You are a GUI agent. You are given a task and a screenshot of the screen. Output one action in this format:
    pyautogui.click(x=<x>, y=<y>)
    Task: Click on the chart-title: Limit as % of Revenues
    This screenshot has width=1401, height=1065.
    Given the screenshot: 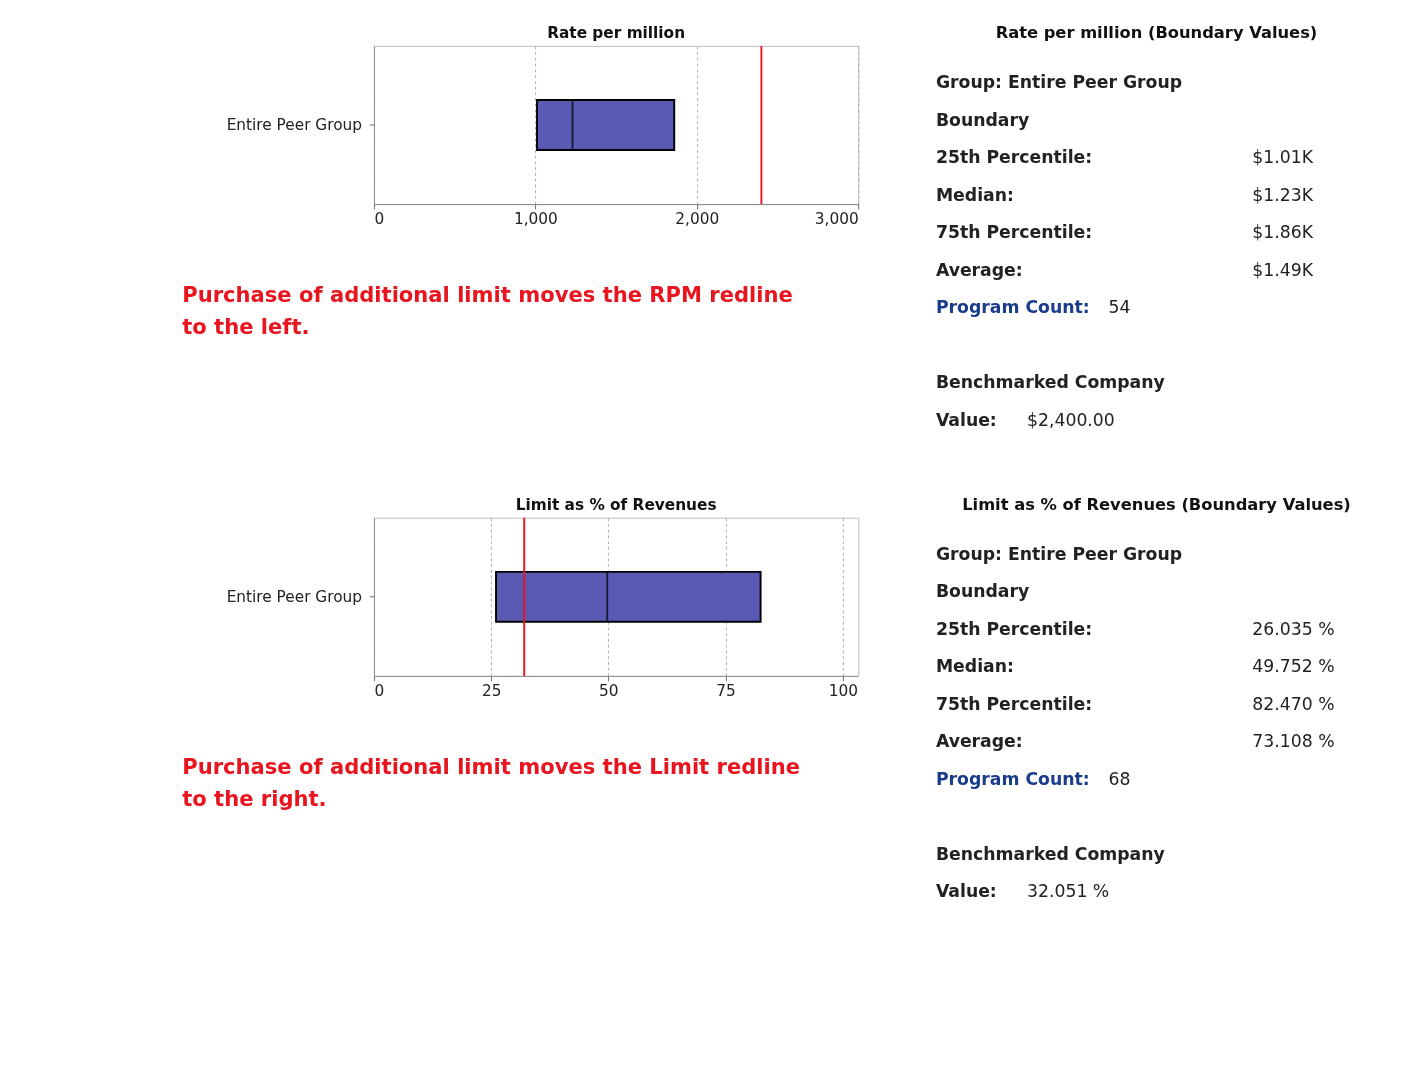 What is the action you would take?
    pyautogui.click(x=616, y=505)
    